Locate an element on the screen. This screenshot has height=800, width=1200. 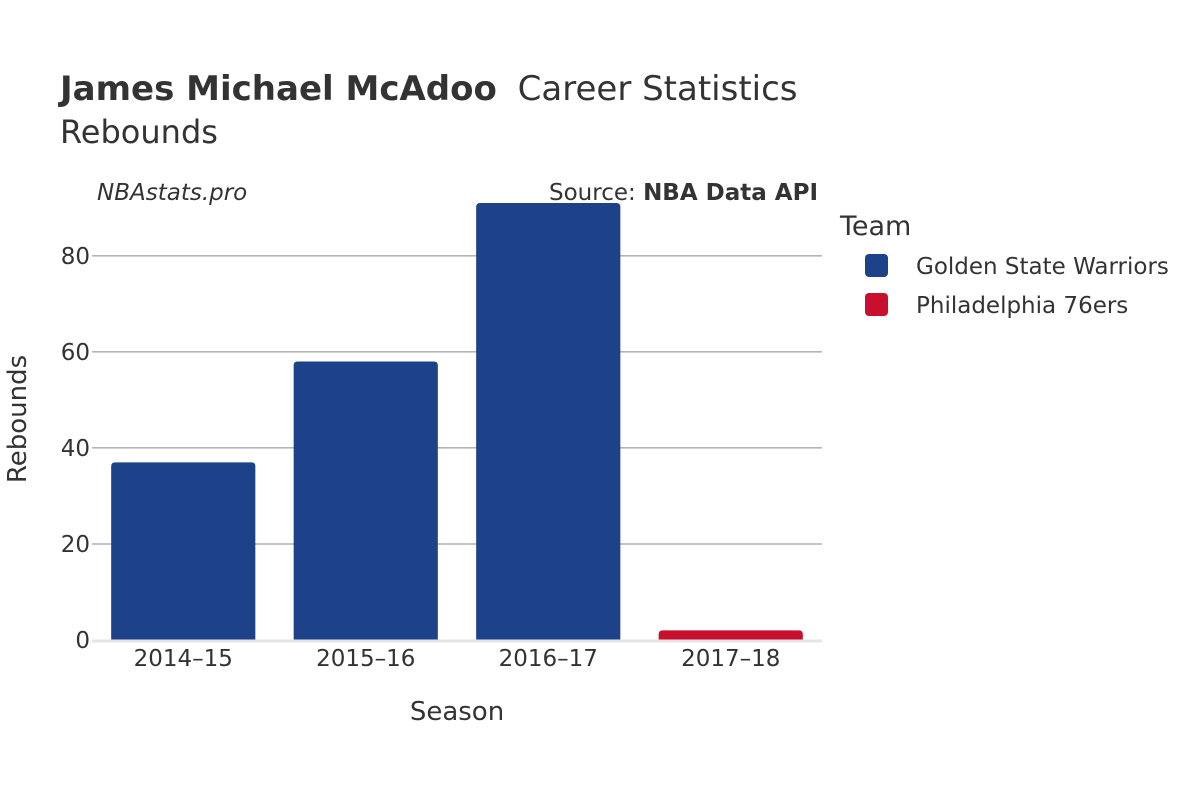
legend-swatch-phi is located at coordinates (876, 304).